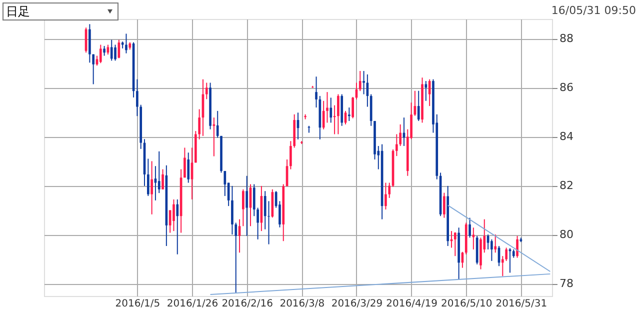 The height and width of the screenshot is (324, 640). Describe the element at coordinates (567, 39) in the screenshot. I see `y-tick-label: 88` at that location.